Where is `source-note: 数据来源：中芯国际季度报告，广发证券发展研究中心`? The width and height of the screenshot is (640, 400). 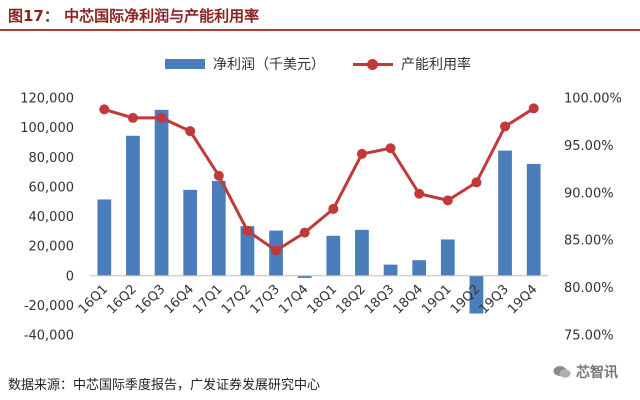
source-note: 数据来源：中芯国际季度报告，广发证券发展研究中心 is located at coordinates (164, 385).